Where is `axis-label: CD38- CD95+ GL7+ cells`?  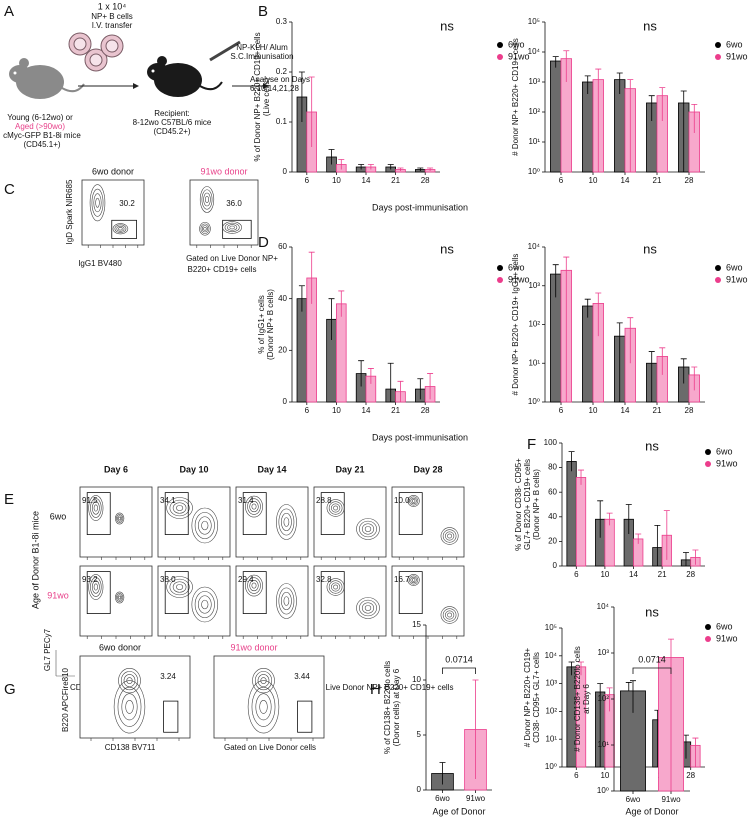
axis-label: CD38- CD95+ GL7+ cells is located at coordinates (536, 697).